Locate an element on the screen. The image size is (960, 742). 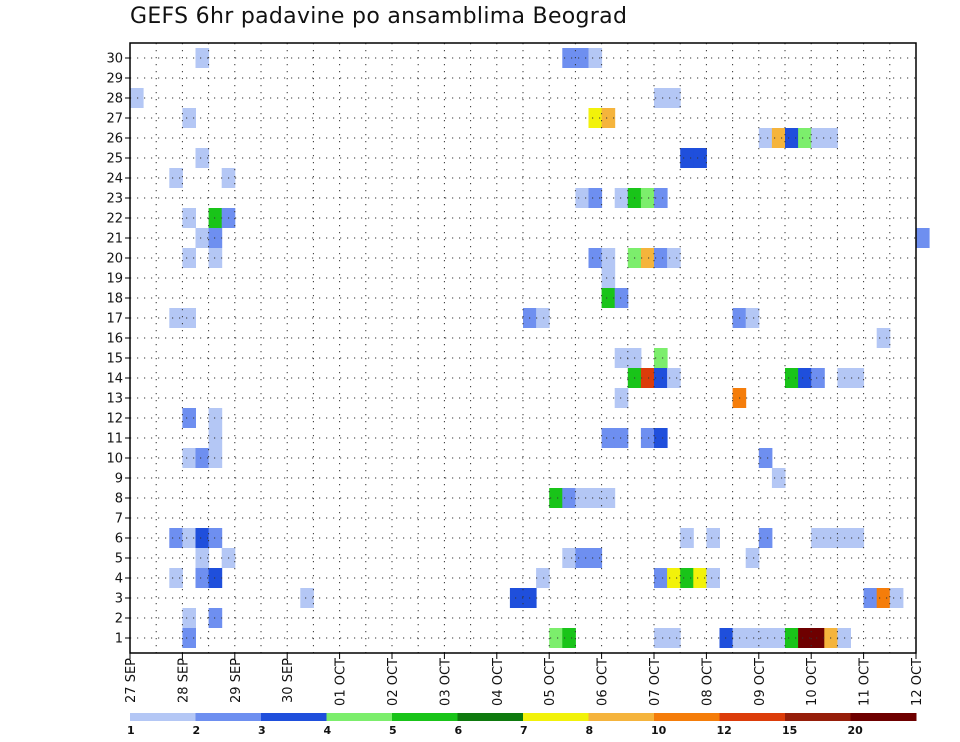
y-tick-label: 9 is located at coordinates (119, 479).